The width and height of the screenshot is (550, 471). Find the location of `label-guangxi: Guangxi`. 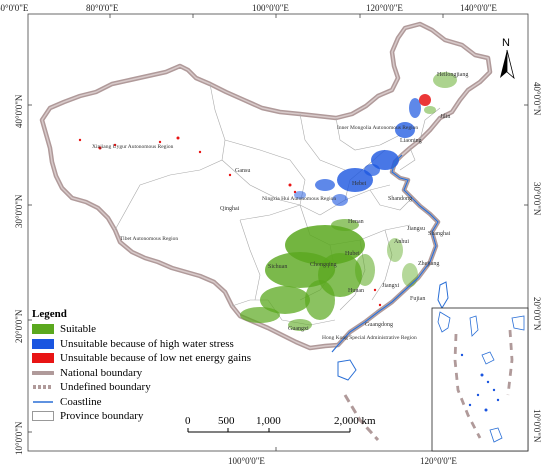

label-guangxi: Guangxi is located at coordinates (298, 329).